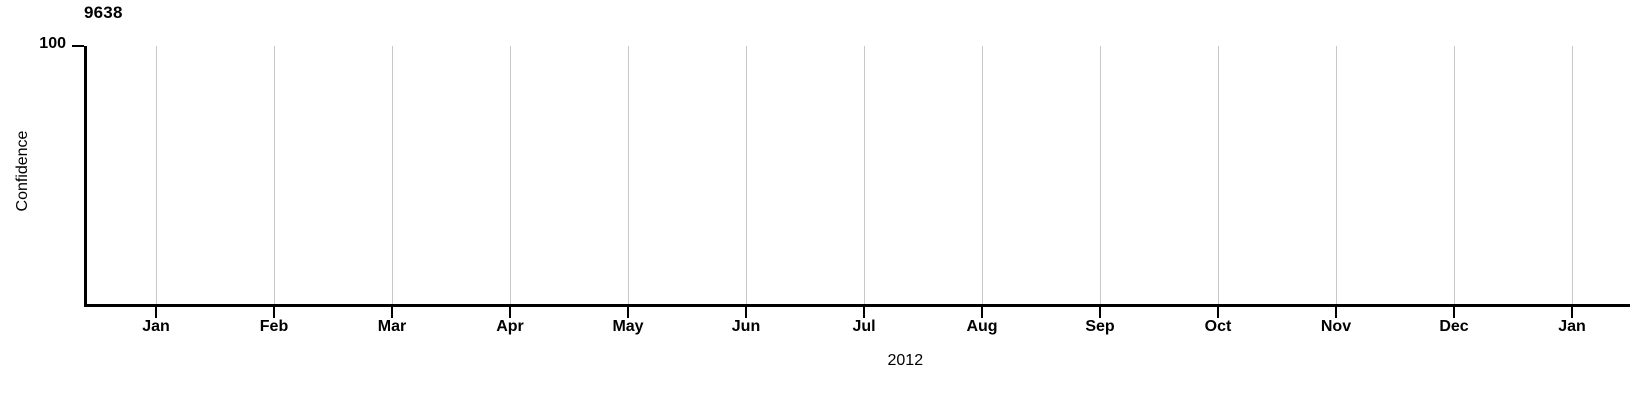 The height and width of the screenshot is (400, 1650). What do you see at coordinates (905, 360) in the screenshot?
I see `x-axis-caption: 2012` at bounding box center [905, 360].